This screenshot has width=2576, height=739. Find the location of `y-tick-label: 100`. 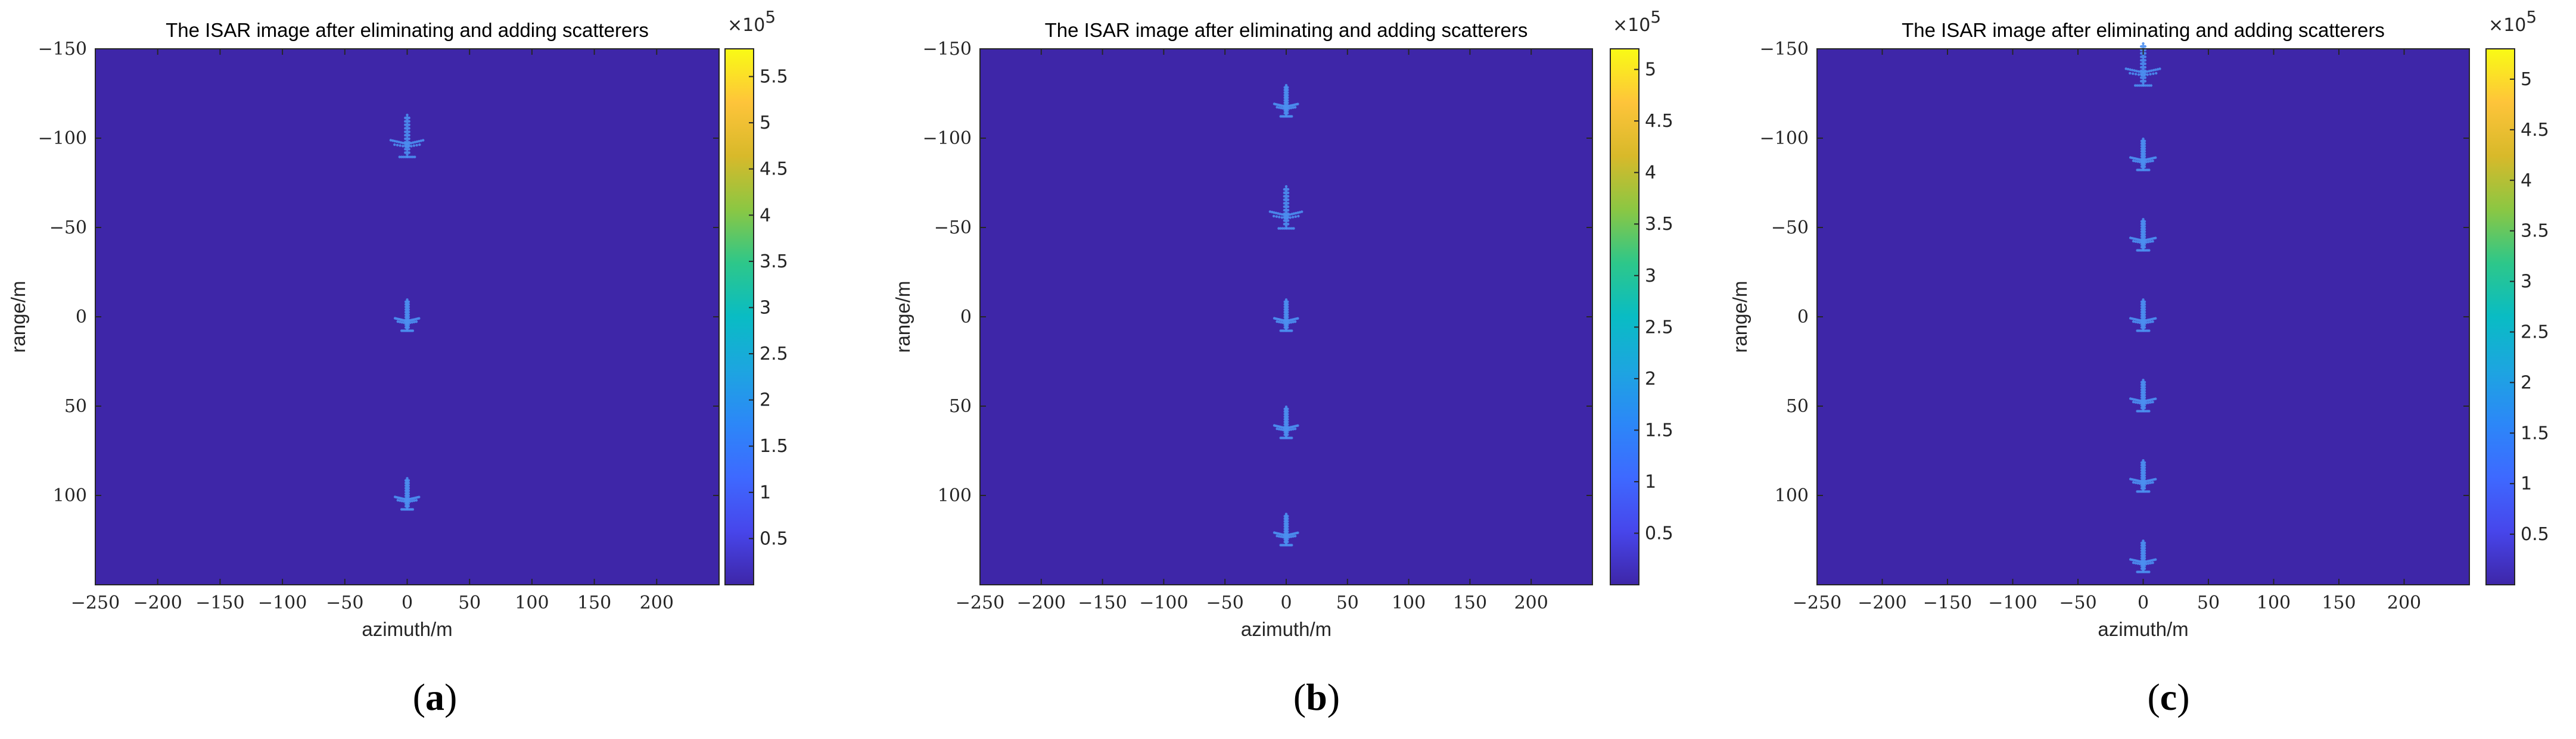

y-tick-label: 100 is located at coordinates (70, 495).